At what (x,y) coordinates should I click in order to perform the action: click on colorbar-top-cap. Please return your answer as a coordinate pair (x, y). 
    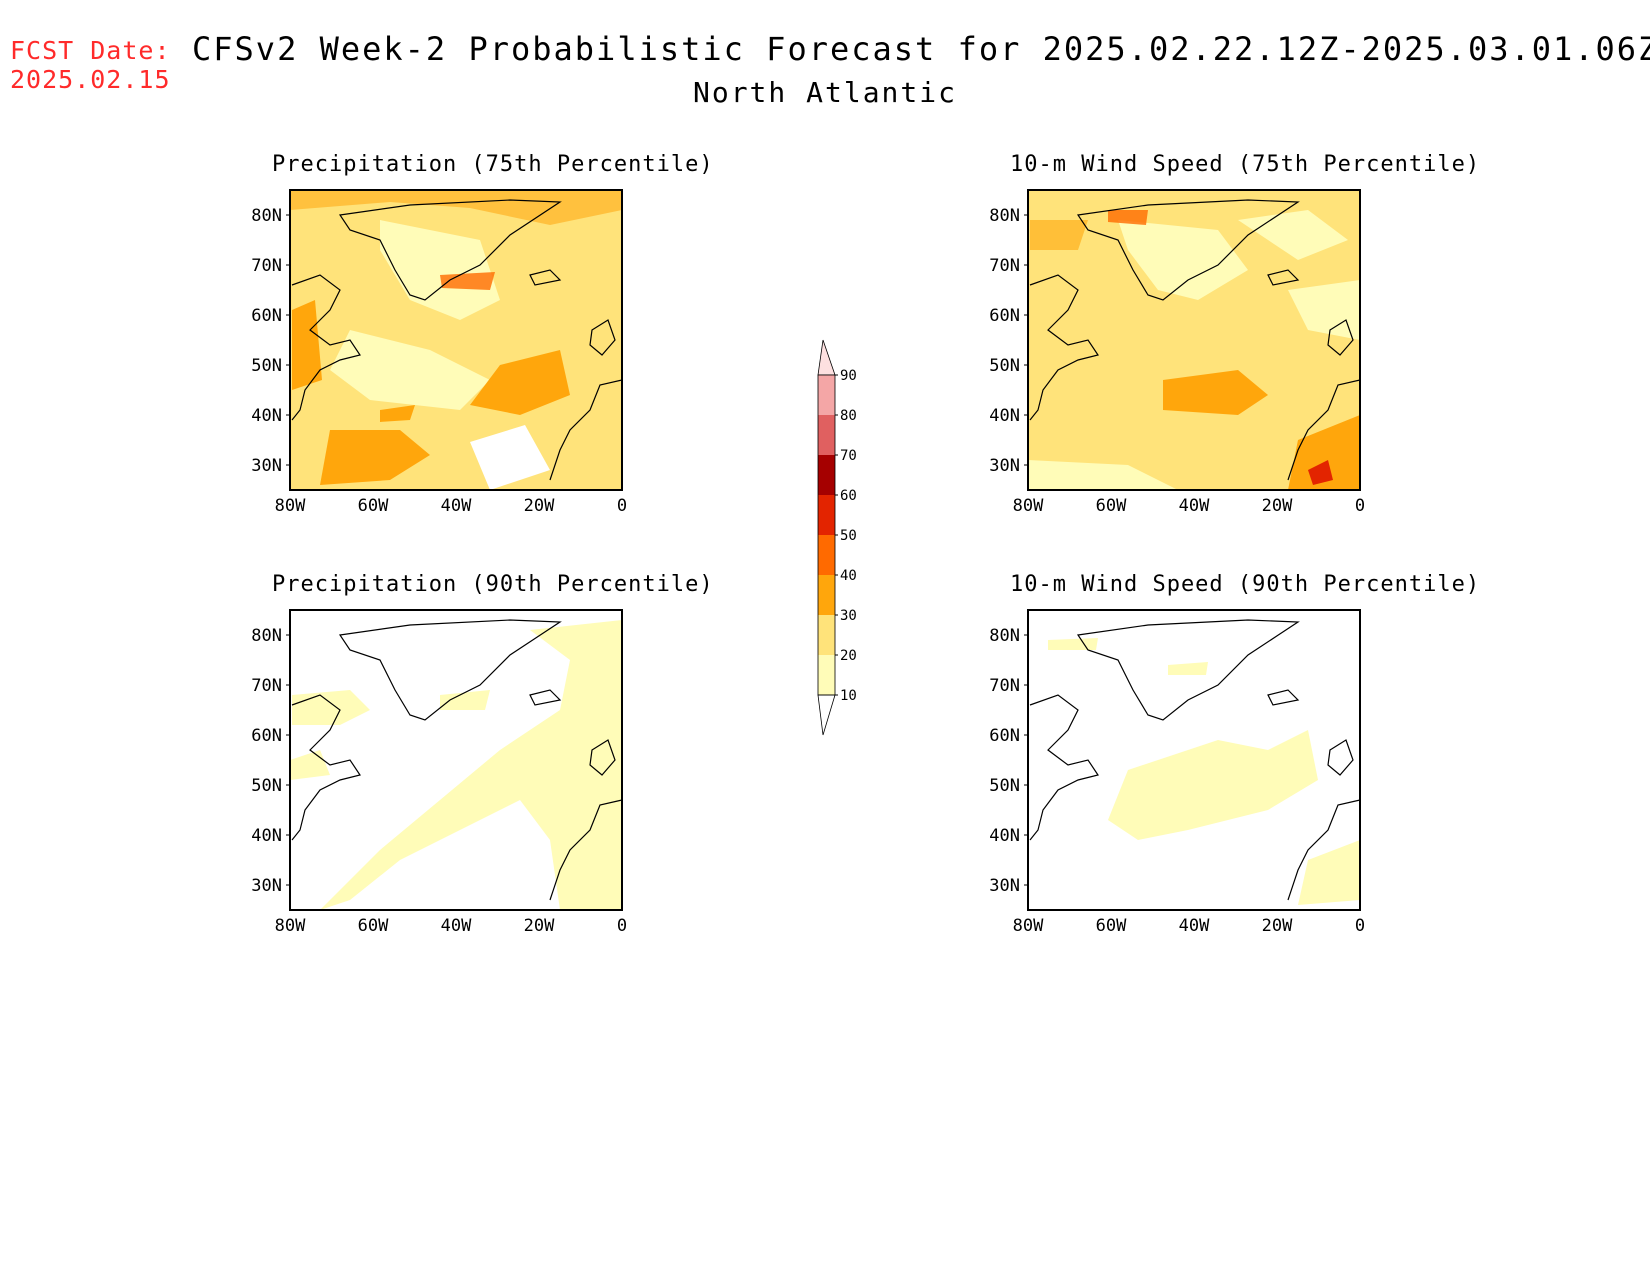
    Looking at the image, I should click on (826, 357).